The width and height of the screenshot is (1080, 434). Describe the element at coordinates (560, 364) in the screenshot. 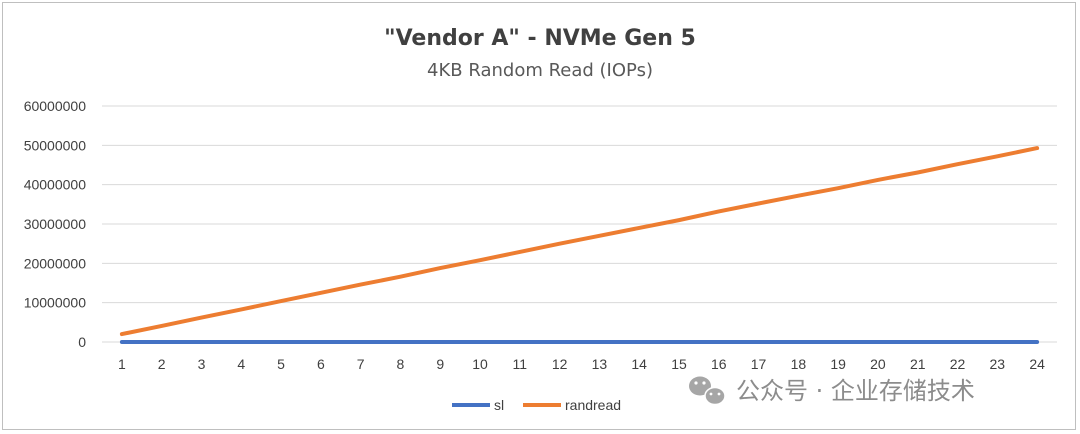

I see `x-tick-label: 12` at that location.